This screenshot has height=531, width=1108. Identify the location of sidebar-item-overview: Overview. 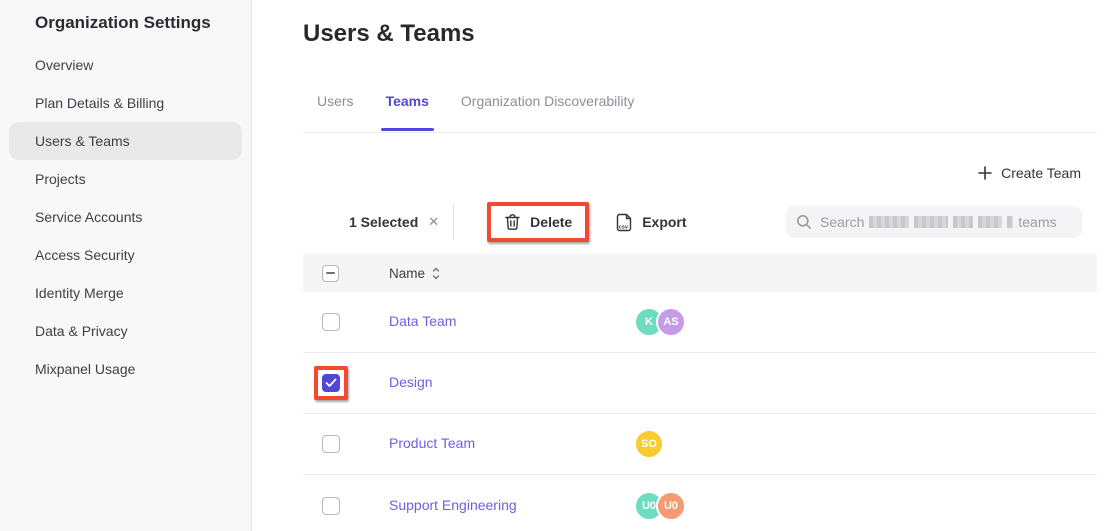
(64, 65).